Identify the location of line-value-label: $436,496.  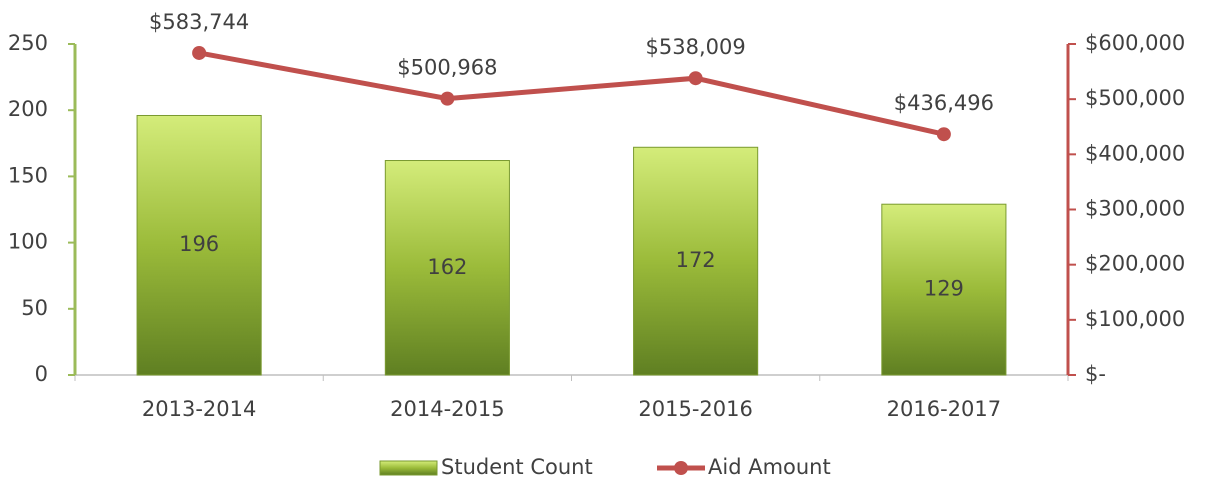
(944, 103).